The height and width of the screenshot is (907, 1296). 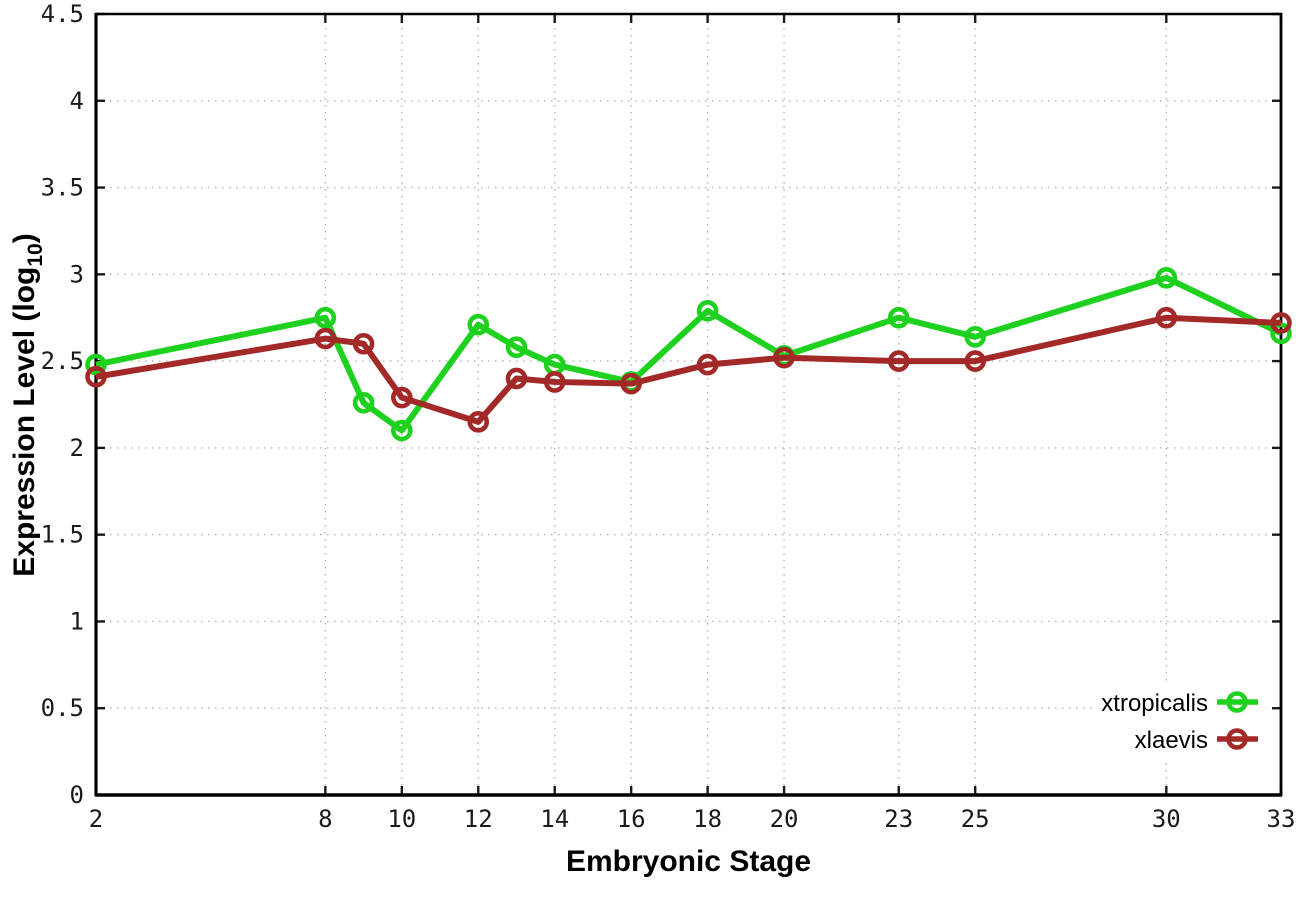 What do you see at coordinates (401, 819) in the screenshot?
I see `x-tick-label: 10` at bounding box center [401, 819].